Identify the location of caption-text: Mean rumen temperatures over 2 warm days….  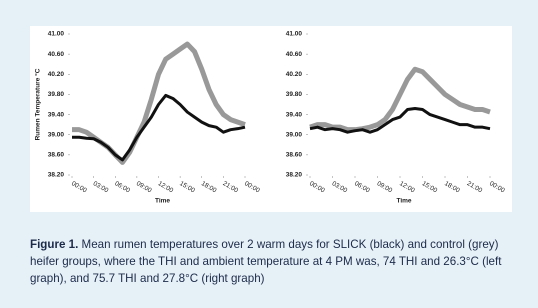
(266, 261).